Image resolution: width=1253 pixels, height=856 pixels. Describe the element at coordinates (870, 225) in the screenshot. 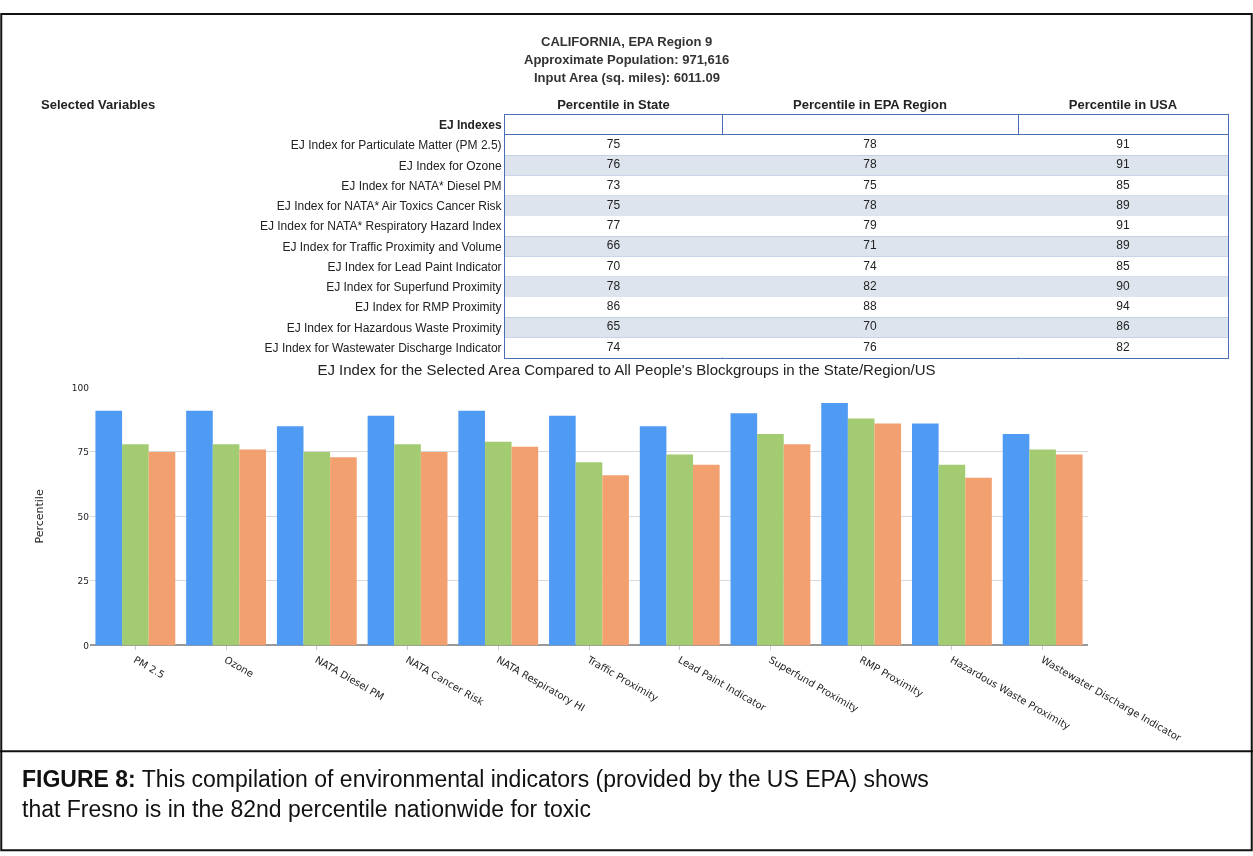

I see `data-label: 79` at that location.